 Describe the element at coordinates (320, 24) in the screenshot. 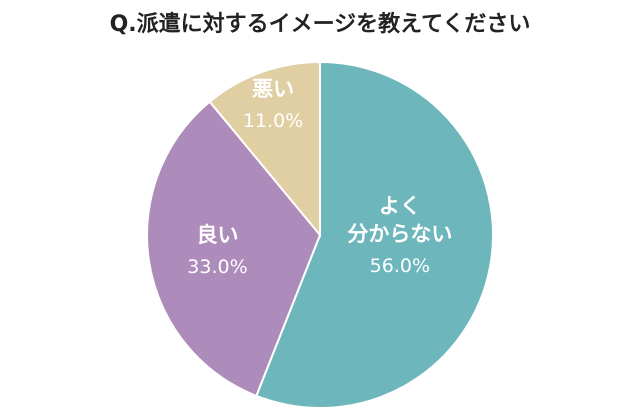

I see `chart-title: Q.派遣に対するイメージを教えてください` at that location.